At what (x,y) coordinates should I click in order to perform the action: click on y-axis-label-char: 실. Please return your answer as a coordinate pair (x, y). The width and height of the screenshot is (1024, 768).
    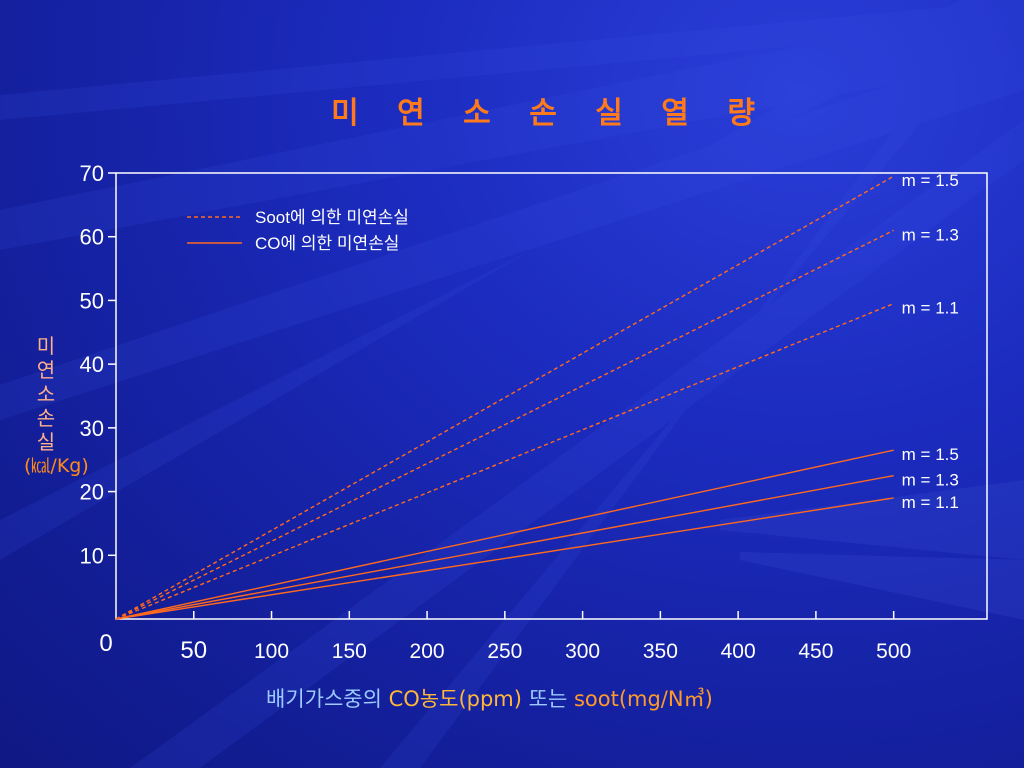
    Looking at the image, I should click on (46, 442).